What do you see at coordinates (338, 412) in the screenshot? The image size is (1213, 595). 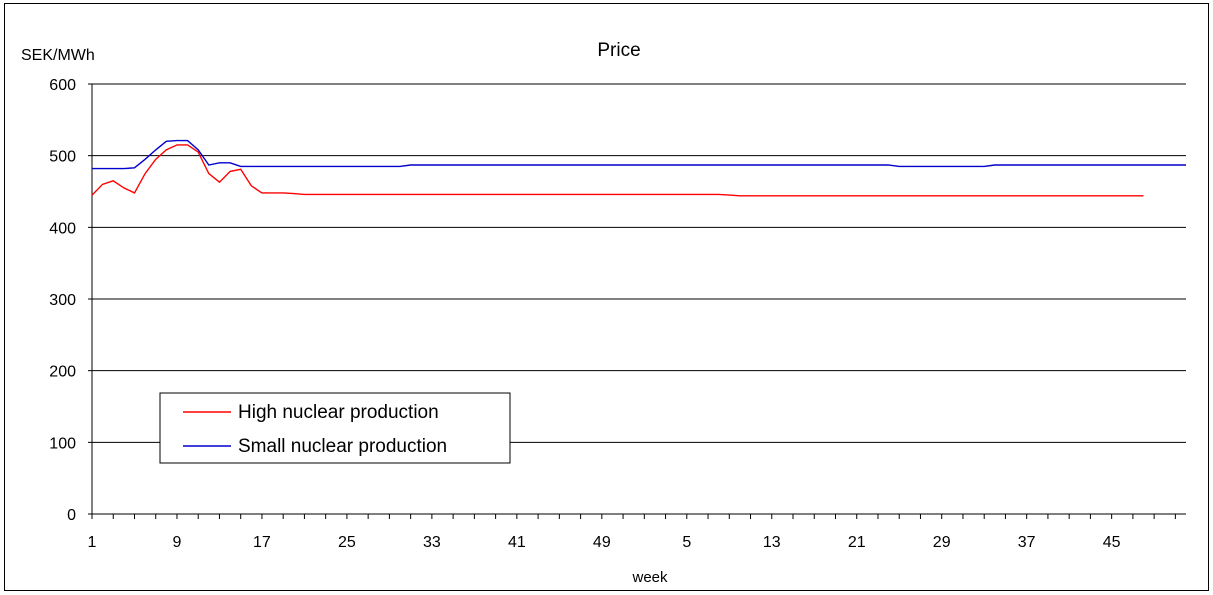 I see `legend-label-high: High nuclear production` at bounding box center [338, 412].